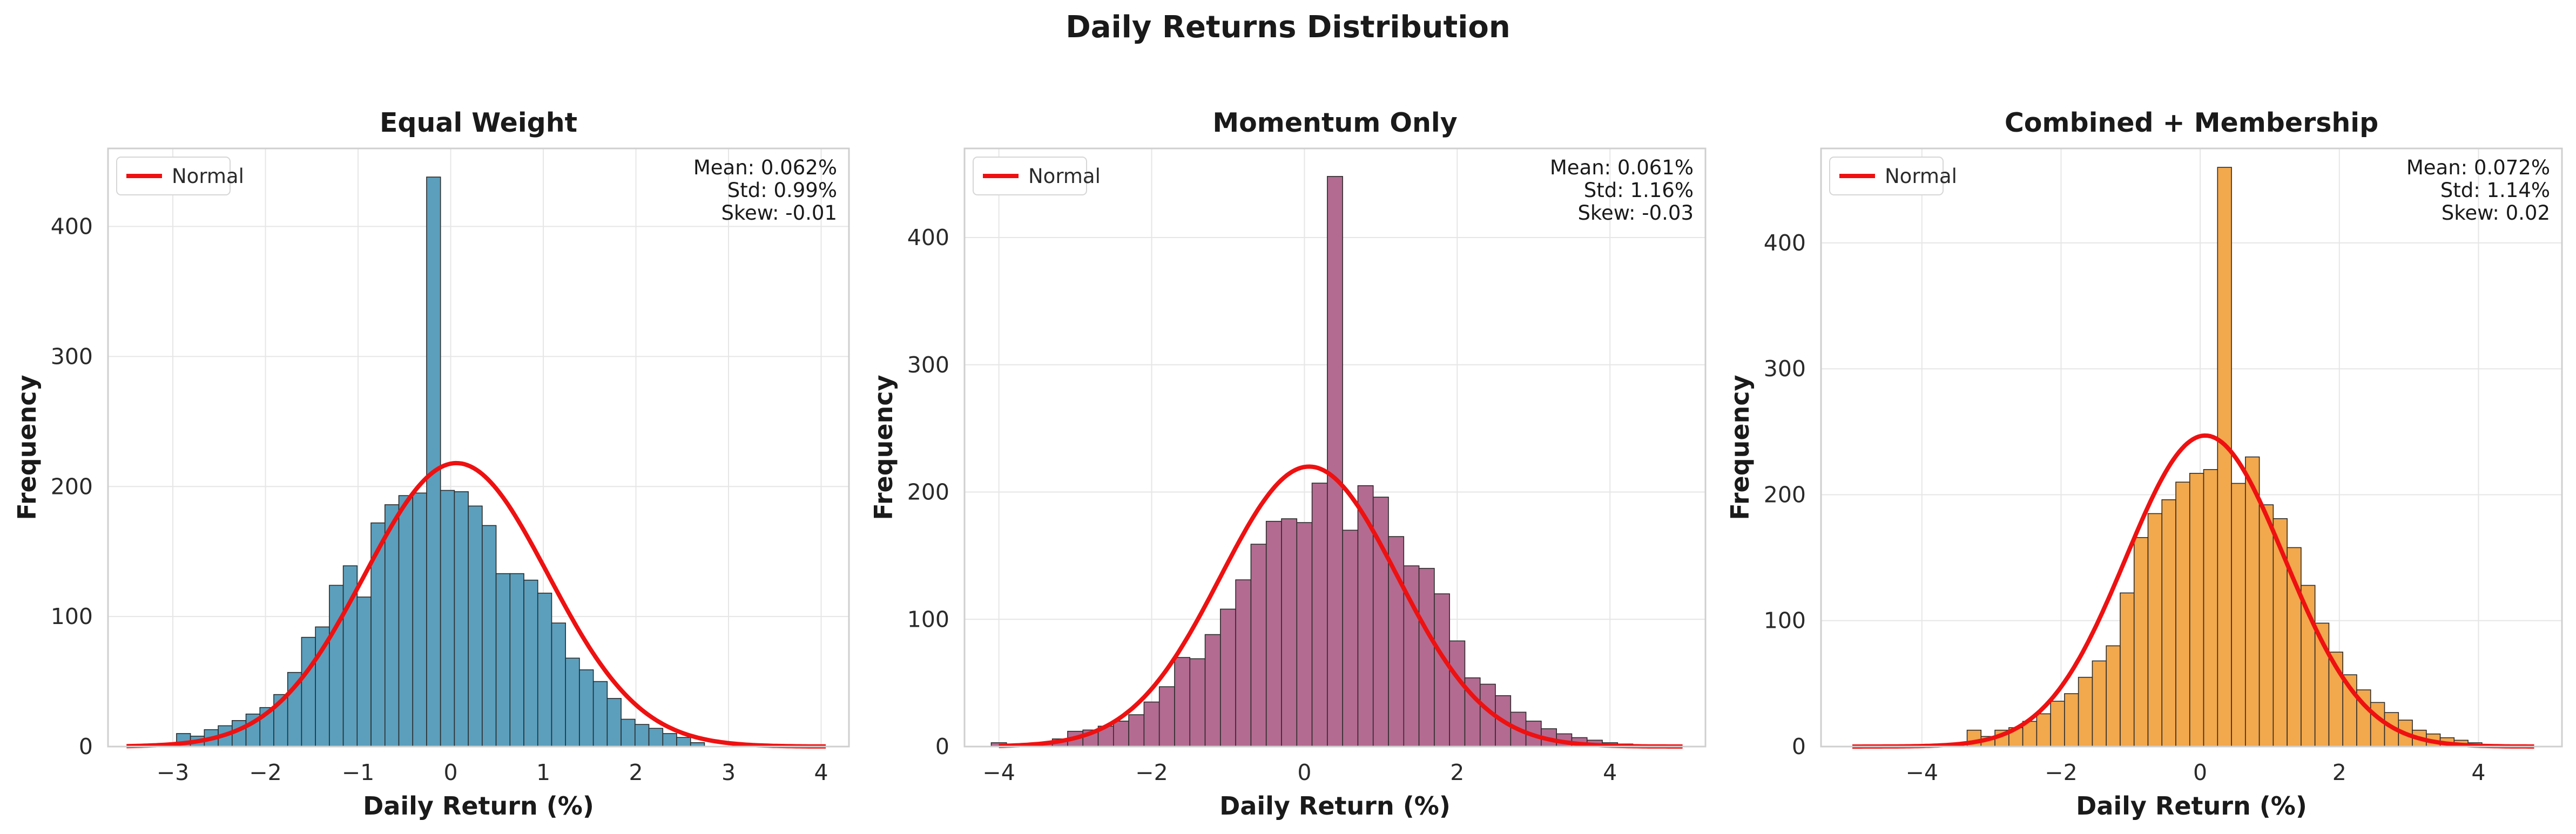 This screenshot has width=2576, height=834. I want to click on stats-text: Mean: 0.062%, so click(765, 167).